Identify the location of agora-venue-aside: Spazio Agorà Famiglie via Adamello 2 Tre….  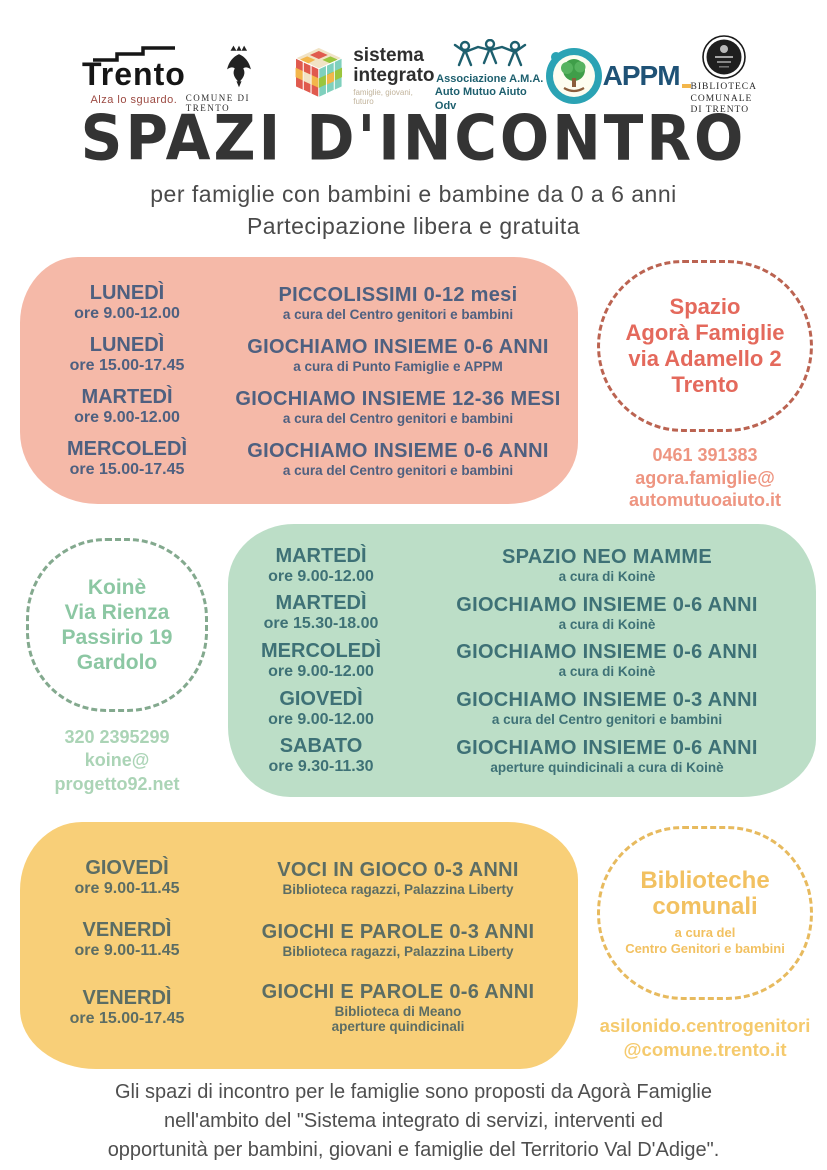
(705, 386).